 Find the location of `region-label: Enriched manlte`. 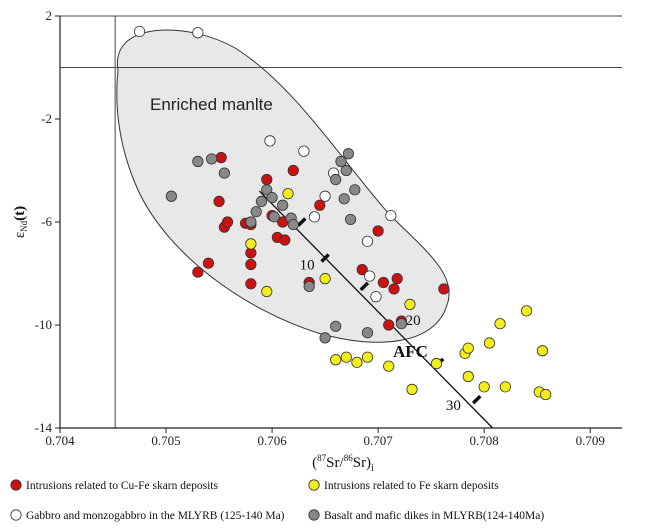

region-label: Enriched manlte is located at coordinates (211, 104).